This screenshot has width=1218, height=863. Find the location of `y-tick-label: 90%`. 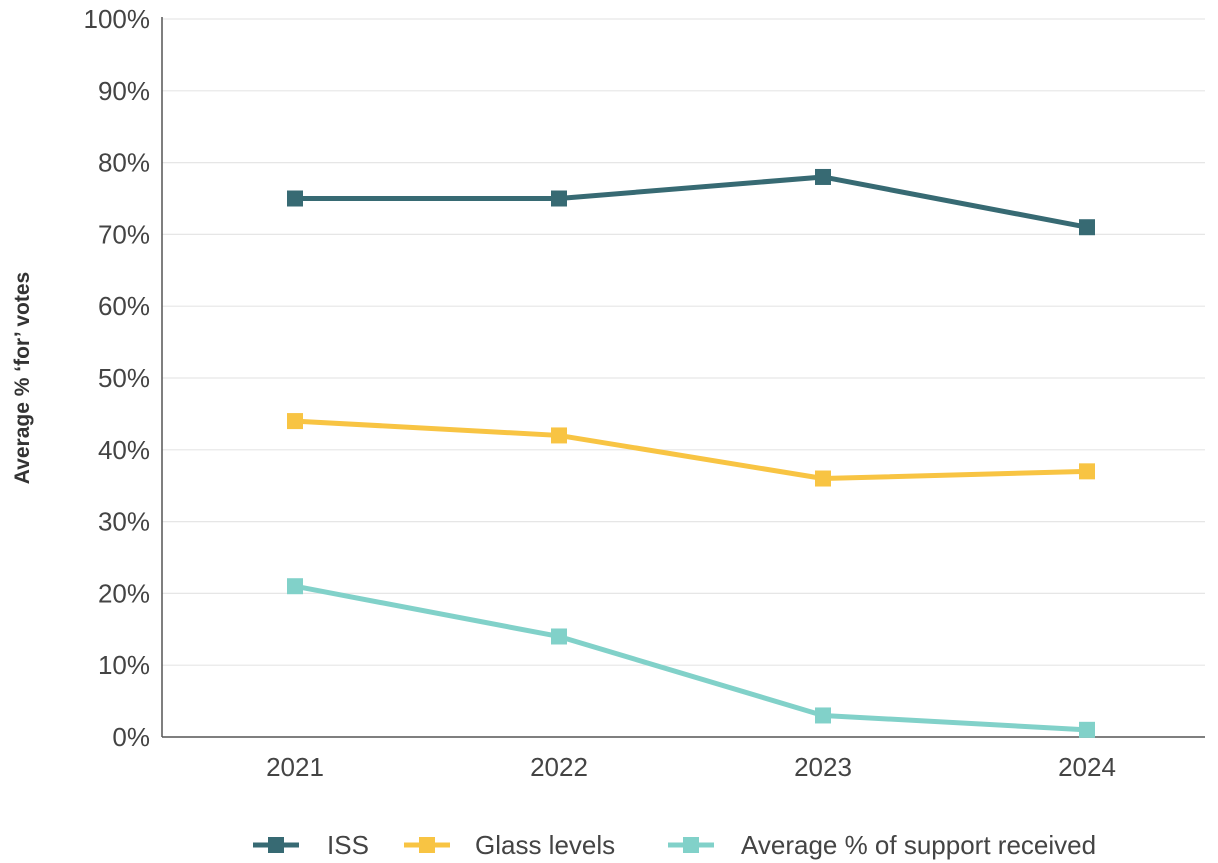

y-tick-label: 90% is located at coordinates (124, 91).